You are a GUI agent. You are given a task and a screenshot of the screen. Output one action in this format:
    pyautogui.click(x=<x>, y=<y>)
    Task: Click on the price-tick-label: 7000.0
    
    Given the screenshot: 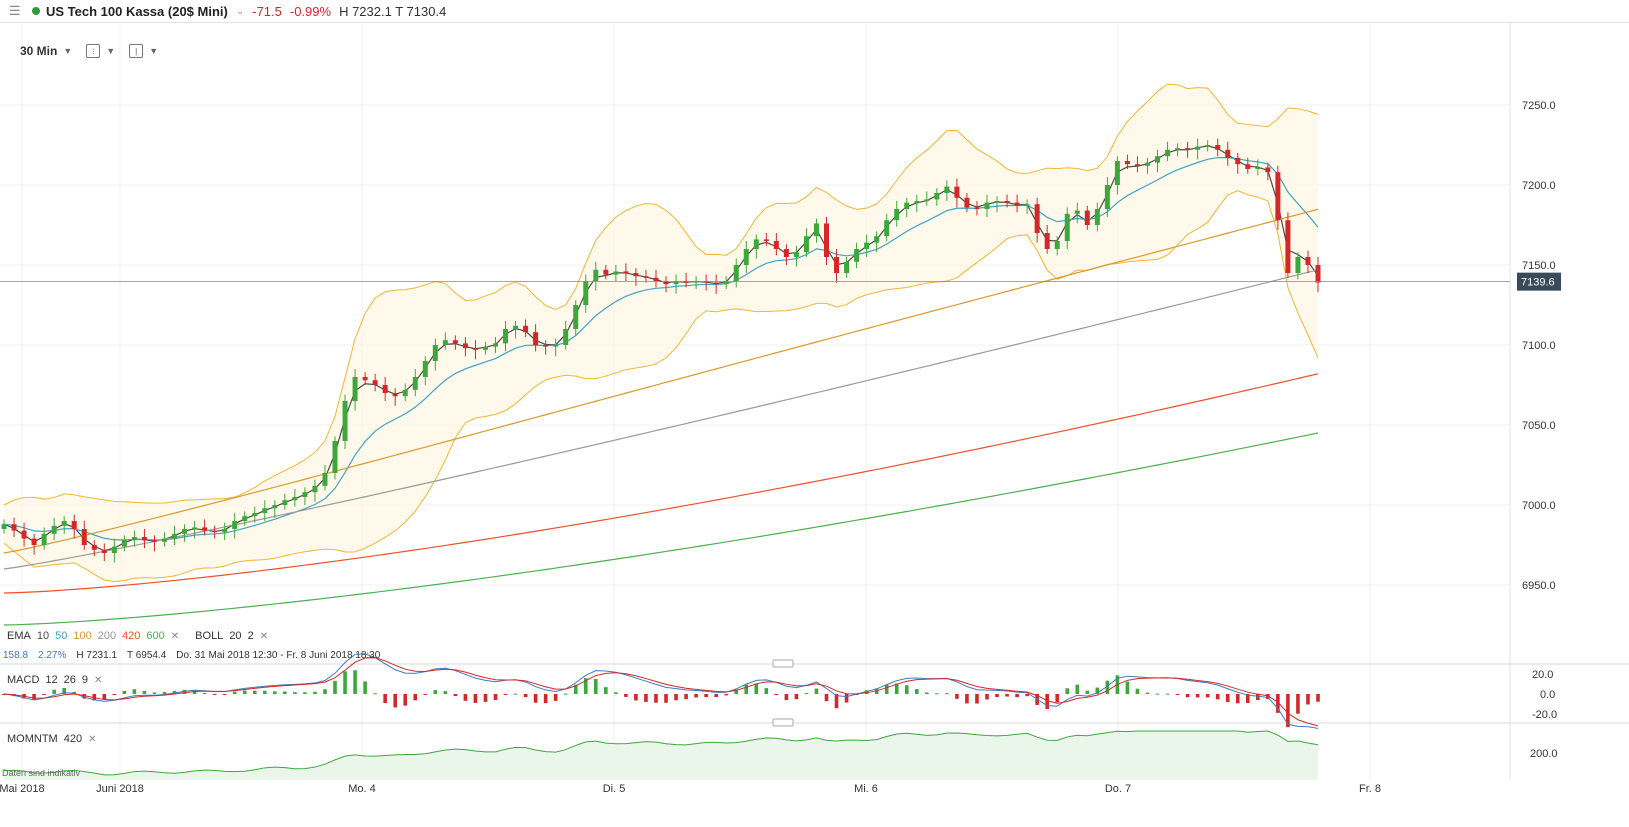 What is the action you would take?
    pyautogui.click(x=1539, y=506)
    